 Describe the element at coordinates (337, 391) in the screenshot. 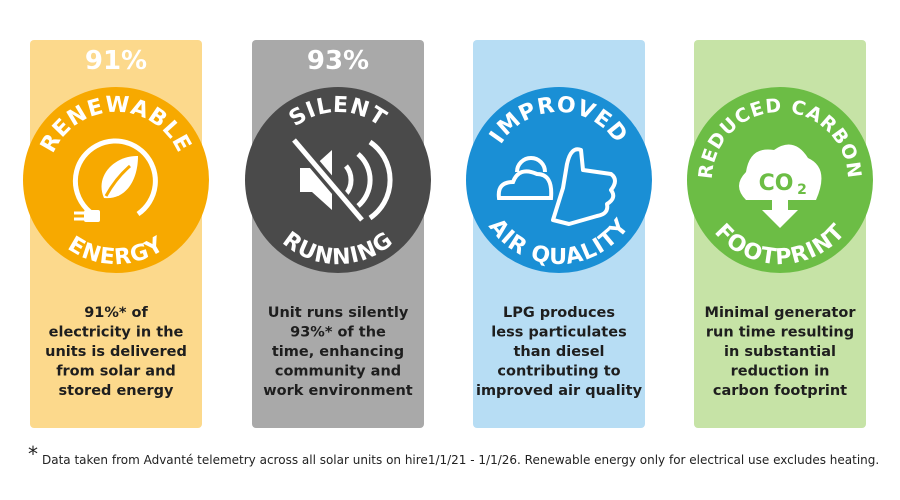

I see `card-description: work environment` at that location.